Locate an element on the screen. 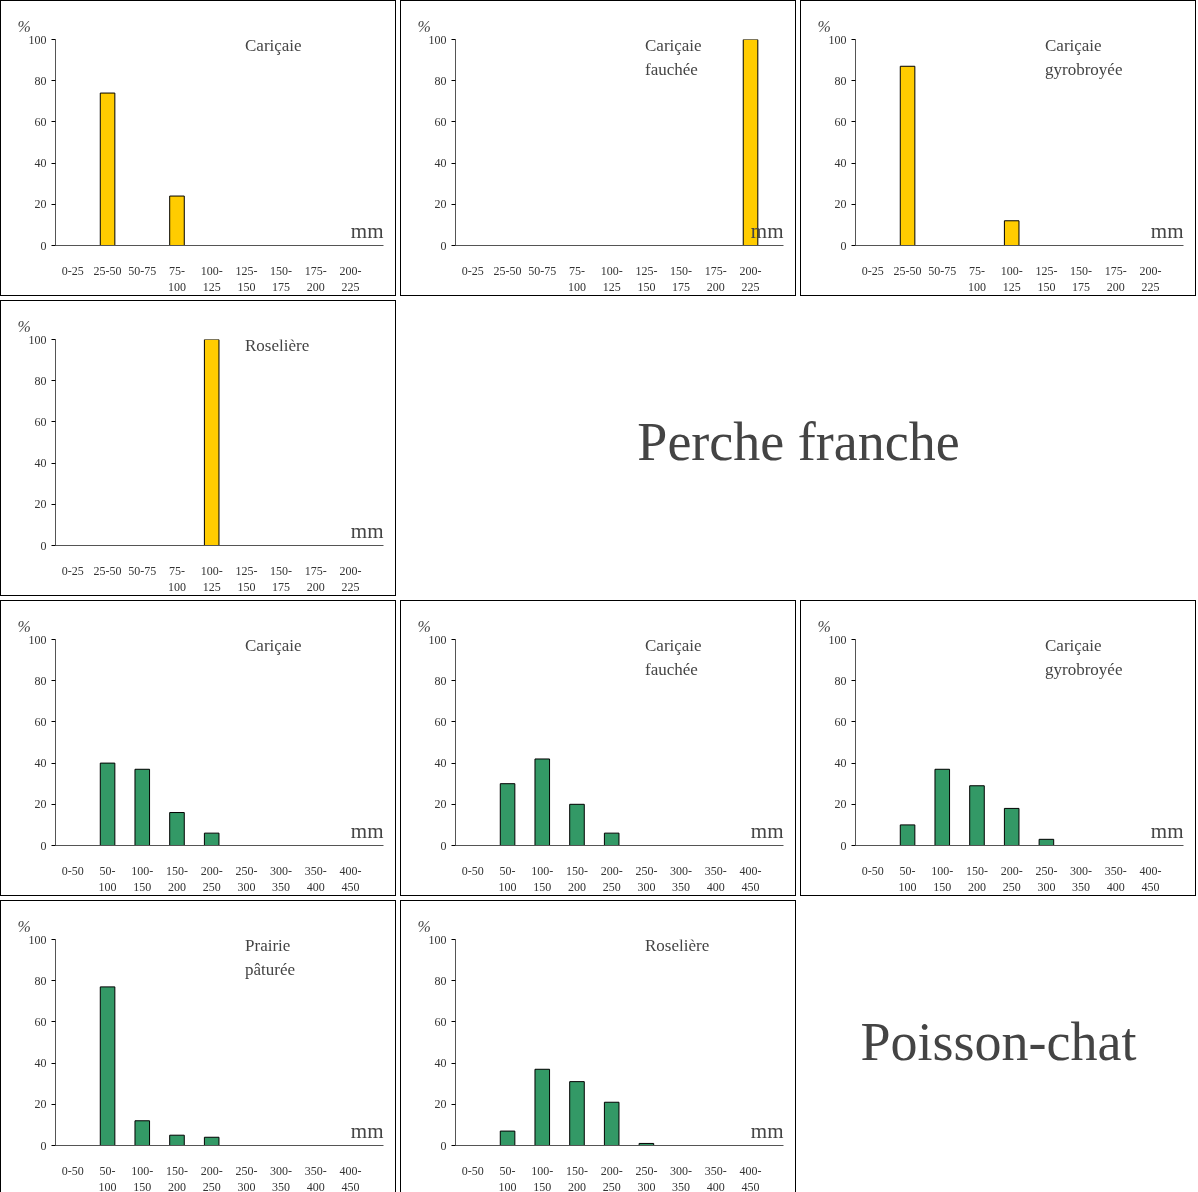 The image size is (1198, 1192). chart-title: Roselière is located at coordinates (677, 945).